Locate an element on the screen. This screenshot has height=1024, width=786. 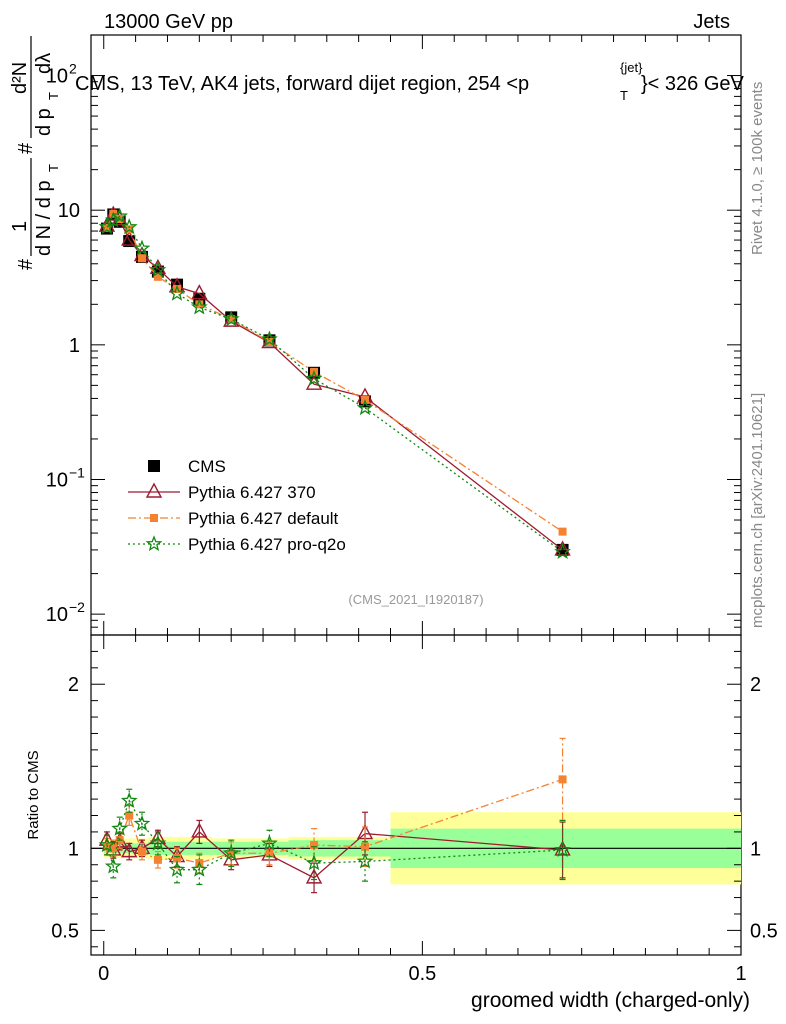
x-tick-label: 0.5 is located at coordinates (422, 974).